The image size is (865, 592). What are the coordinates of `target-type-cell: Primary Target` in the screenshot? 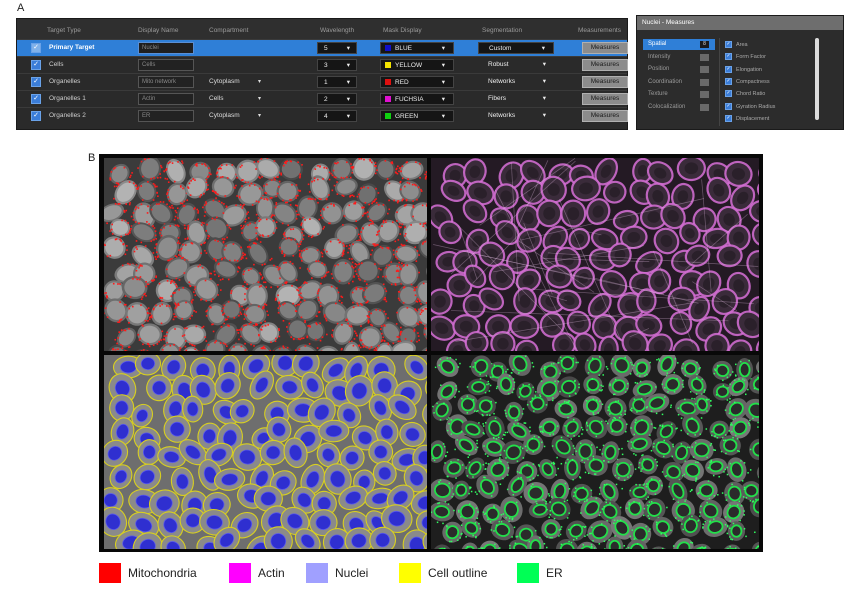 It's located at (72, 47).